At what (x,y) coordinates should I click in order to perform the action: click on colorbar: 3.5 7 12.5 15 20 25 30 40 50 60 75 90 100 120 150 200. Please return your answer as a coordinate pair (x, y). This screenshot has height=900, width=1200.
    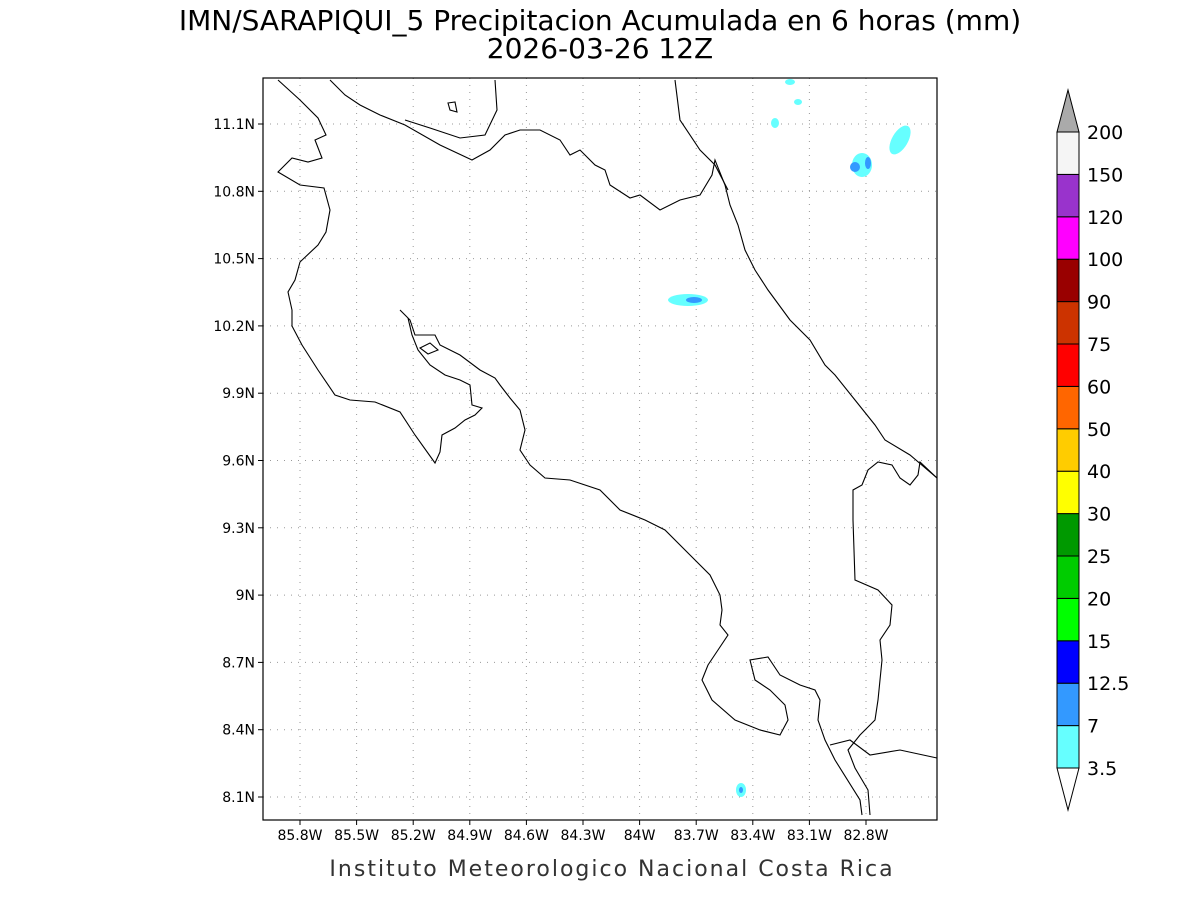
    Looking at the image, I should click on (1092, 450).